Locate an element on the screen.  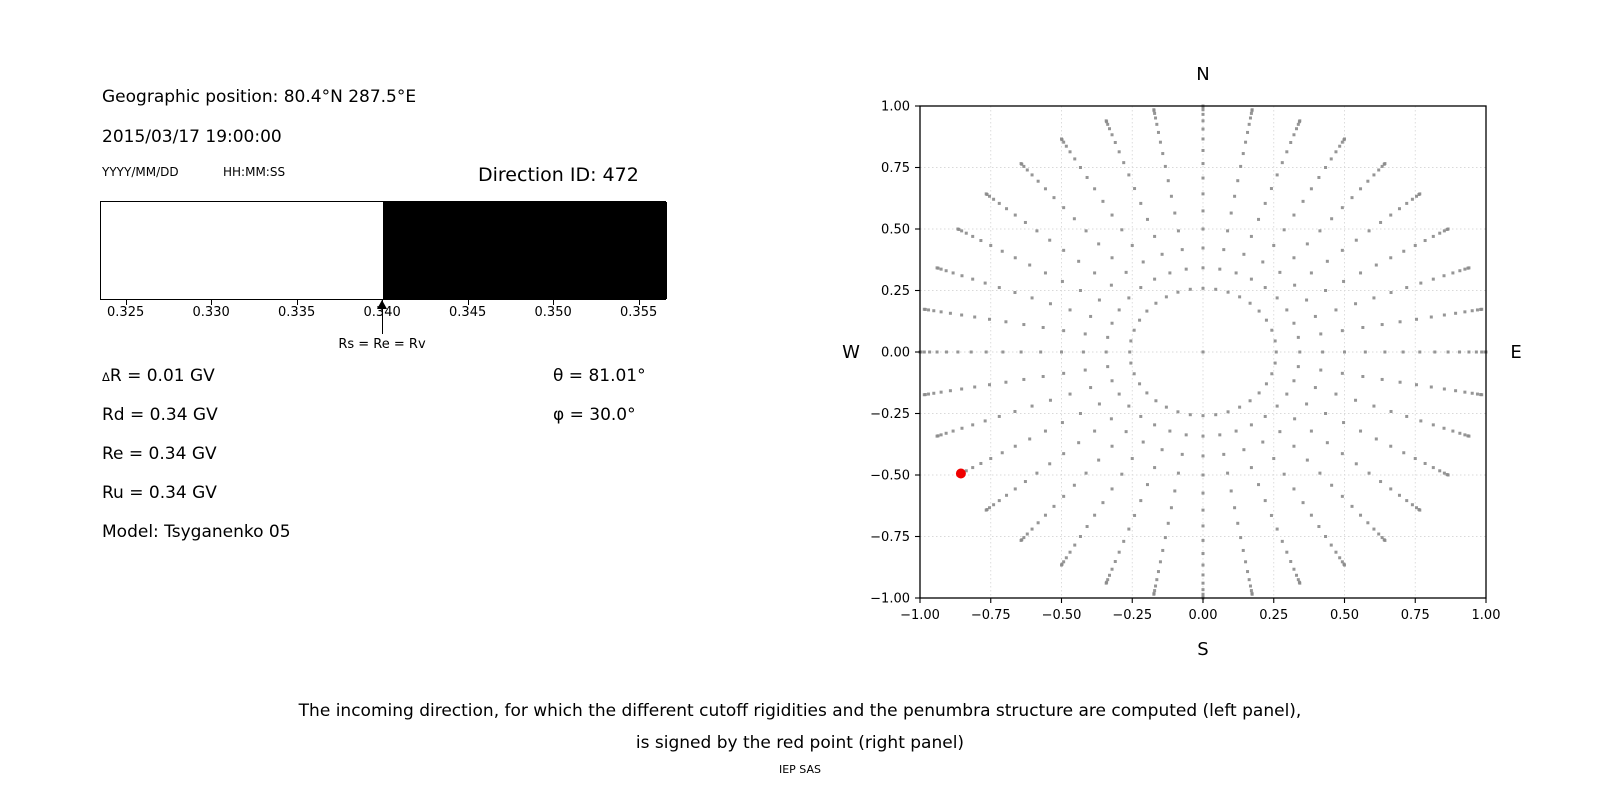
x-tick-label: 0.25 is located at coordinates (1273, 615).